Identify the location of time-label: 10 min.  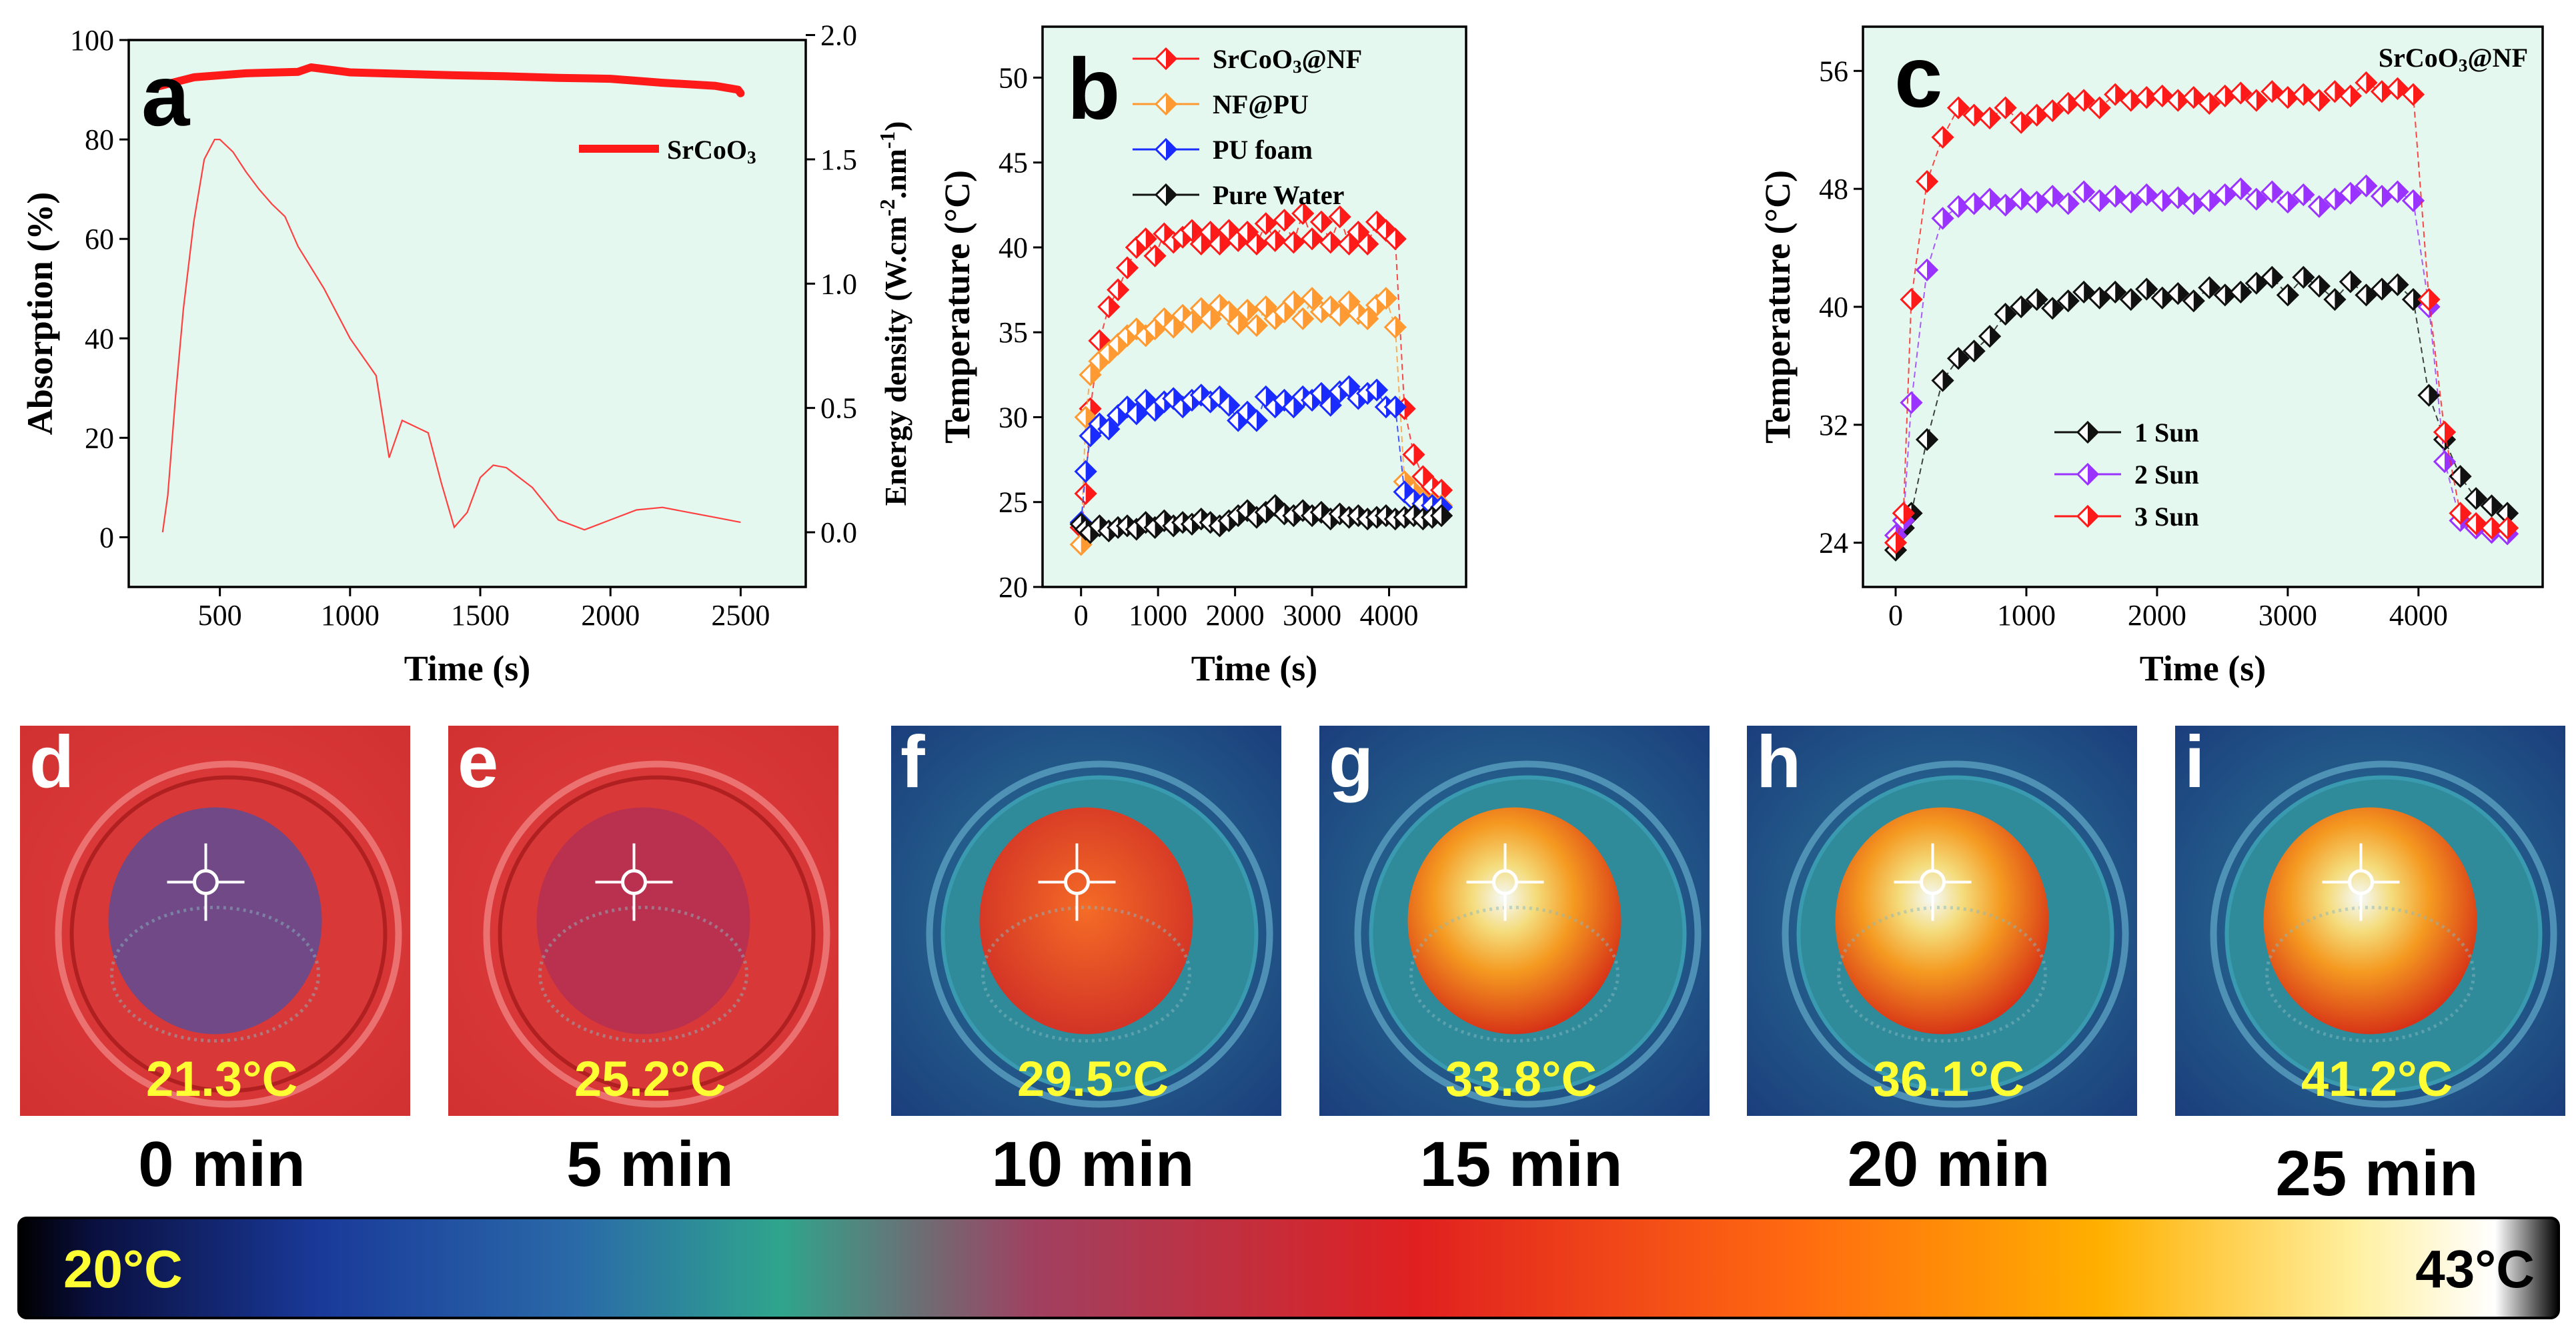
(1092, 1164).